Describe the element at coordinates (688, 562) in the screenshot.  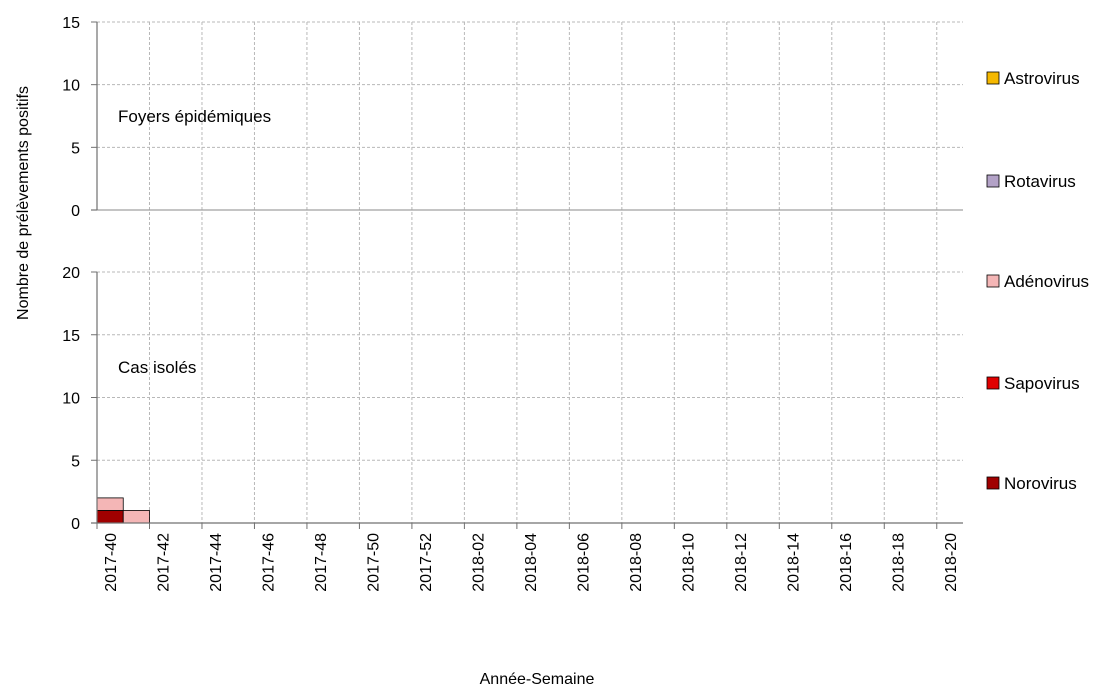
I see `x-tick-label: 2018-10` at that location.